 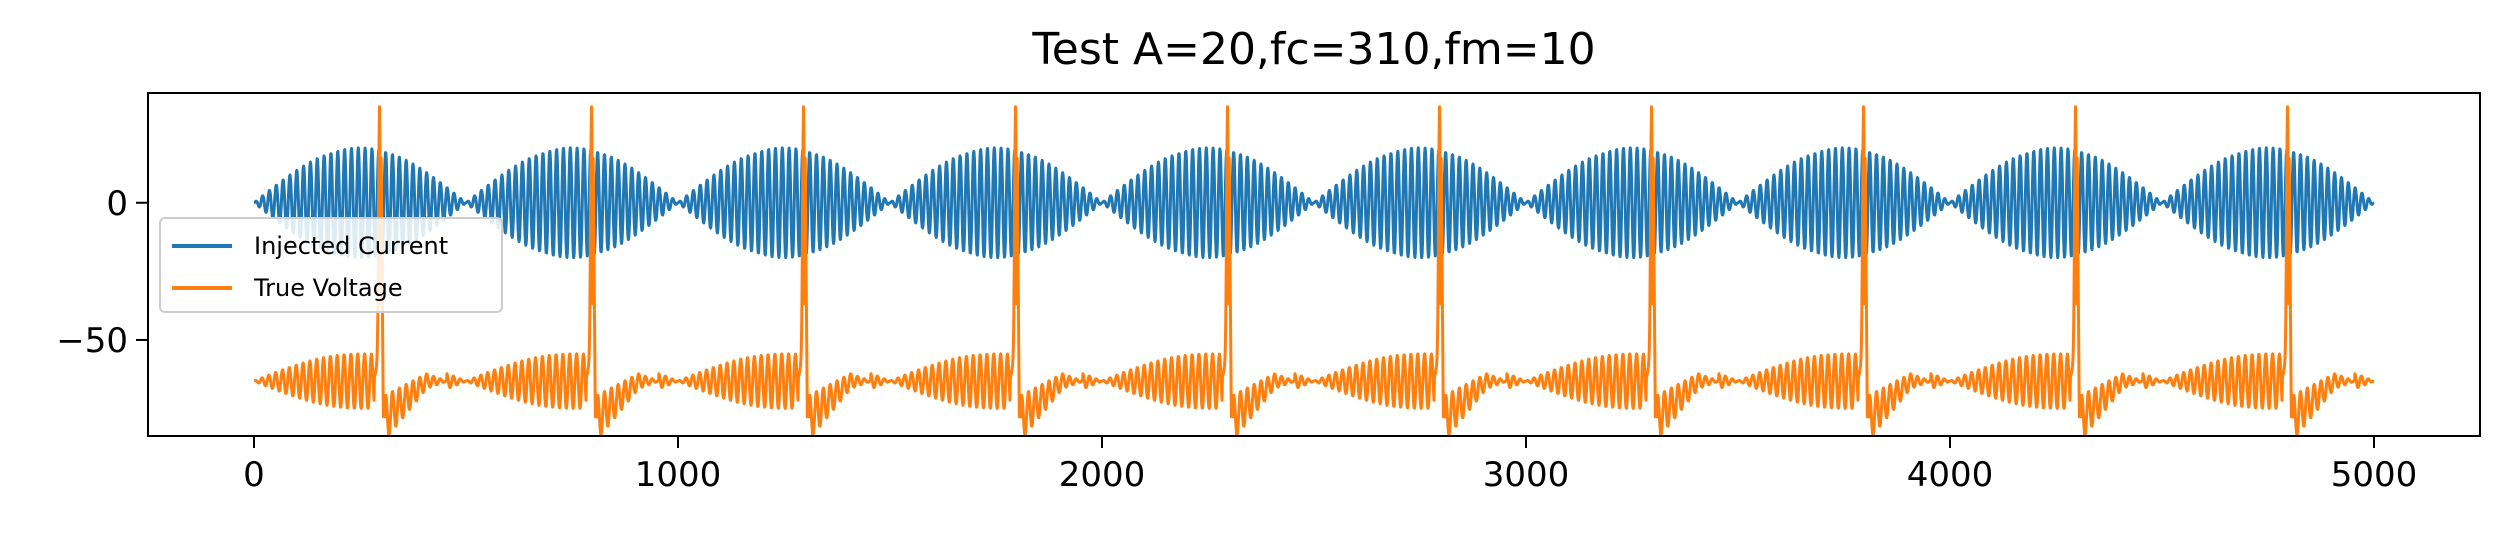 I want to click on x-tick-label: 5000, so click(x=2374, y=475).